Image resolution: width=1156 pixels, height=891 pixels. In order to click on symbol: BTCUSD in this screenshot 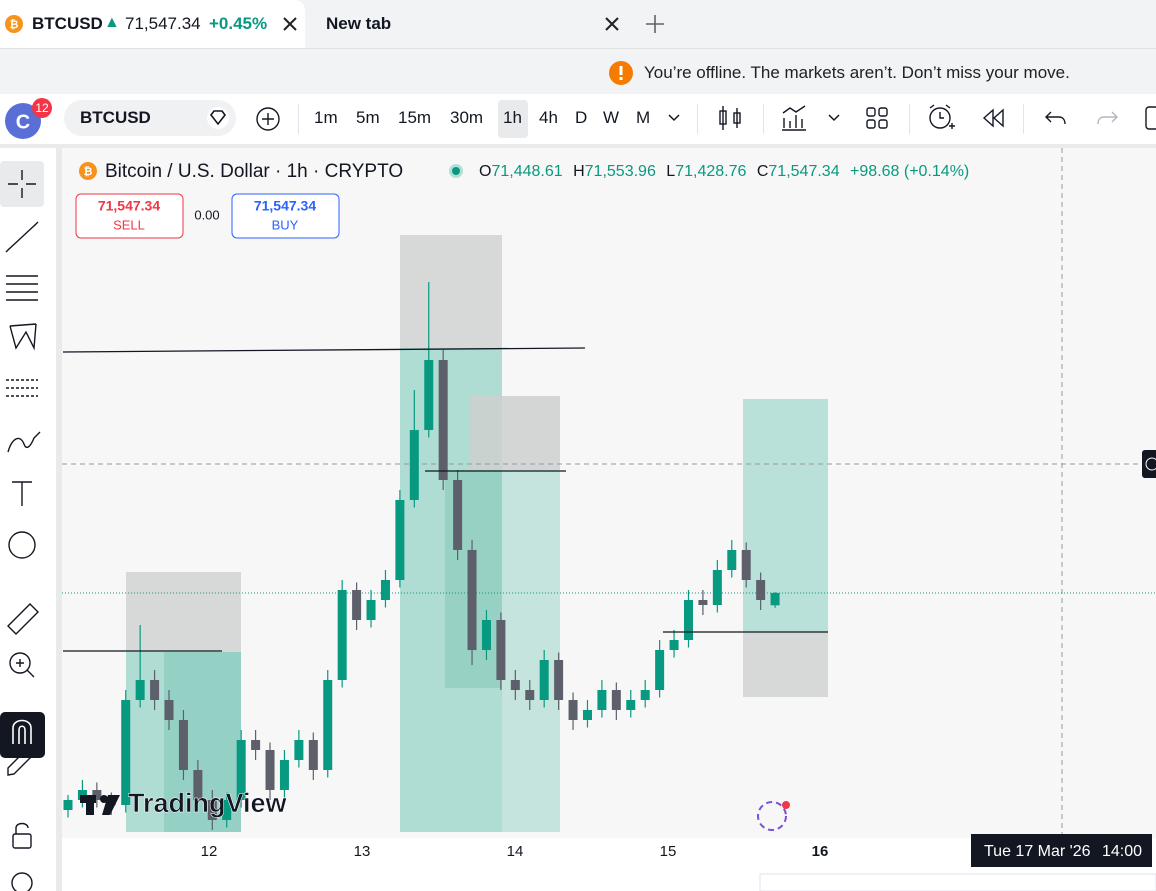, I will do `click(115, 117)`.